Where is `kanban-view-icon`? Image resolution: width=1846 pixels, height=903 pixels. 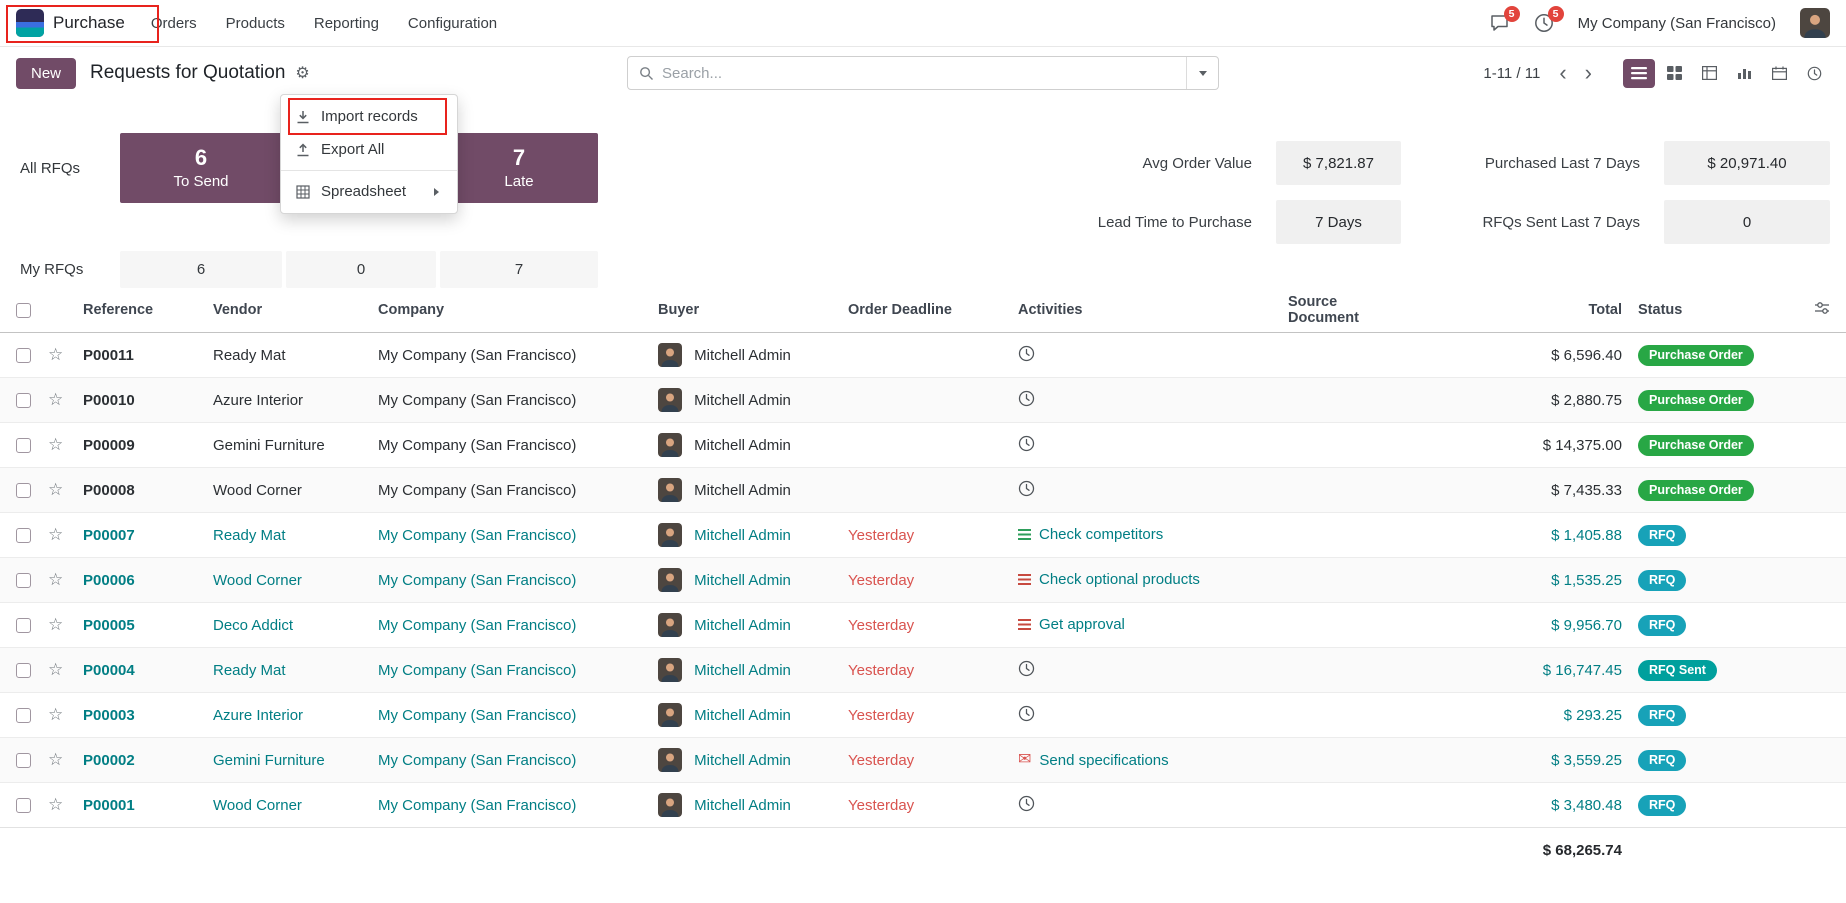
kanban-view-icon is located at coordinates (1674, 73).